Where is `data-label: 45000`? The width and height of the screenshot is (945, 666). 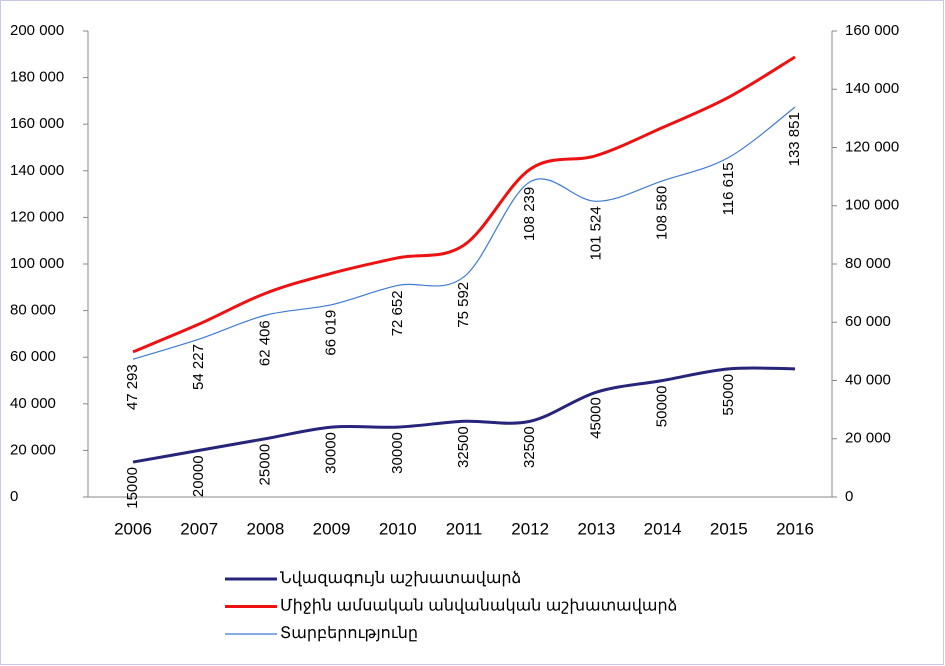
data-label: 45000 is located at coordinates (595, 418).